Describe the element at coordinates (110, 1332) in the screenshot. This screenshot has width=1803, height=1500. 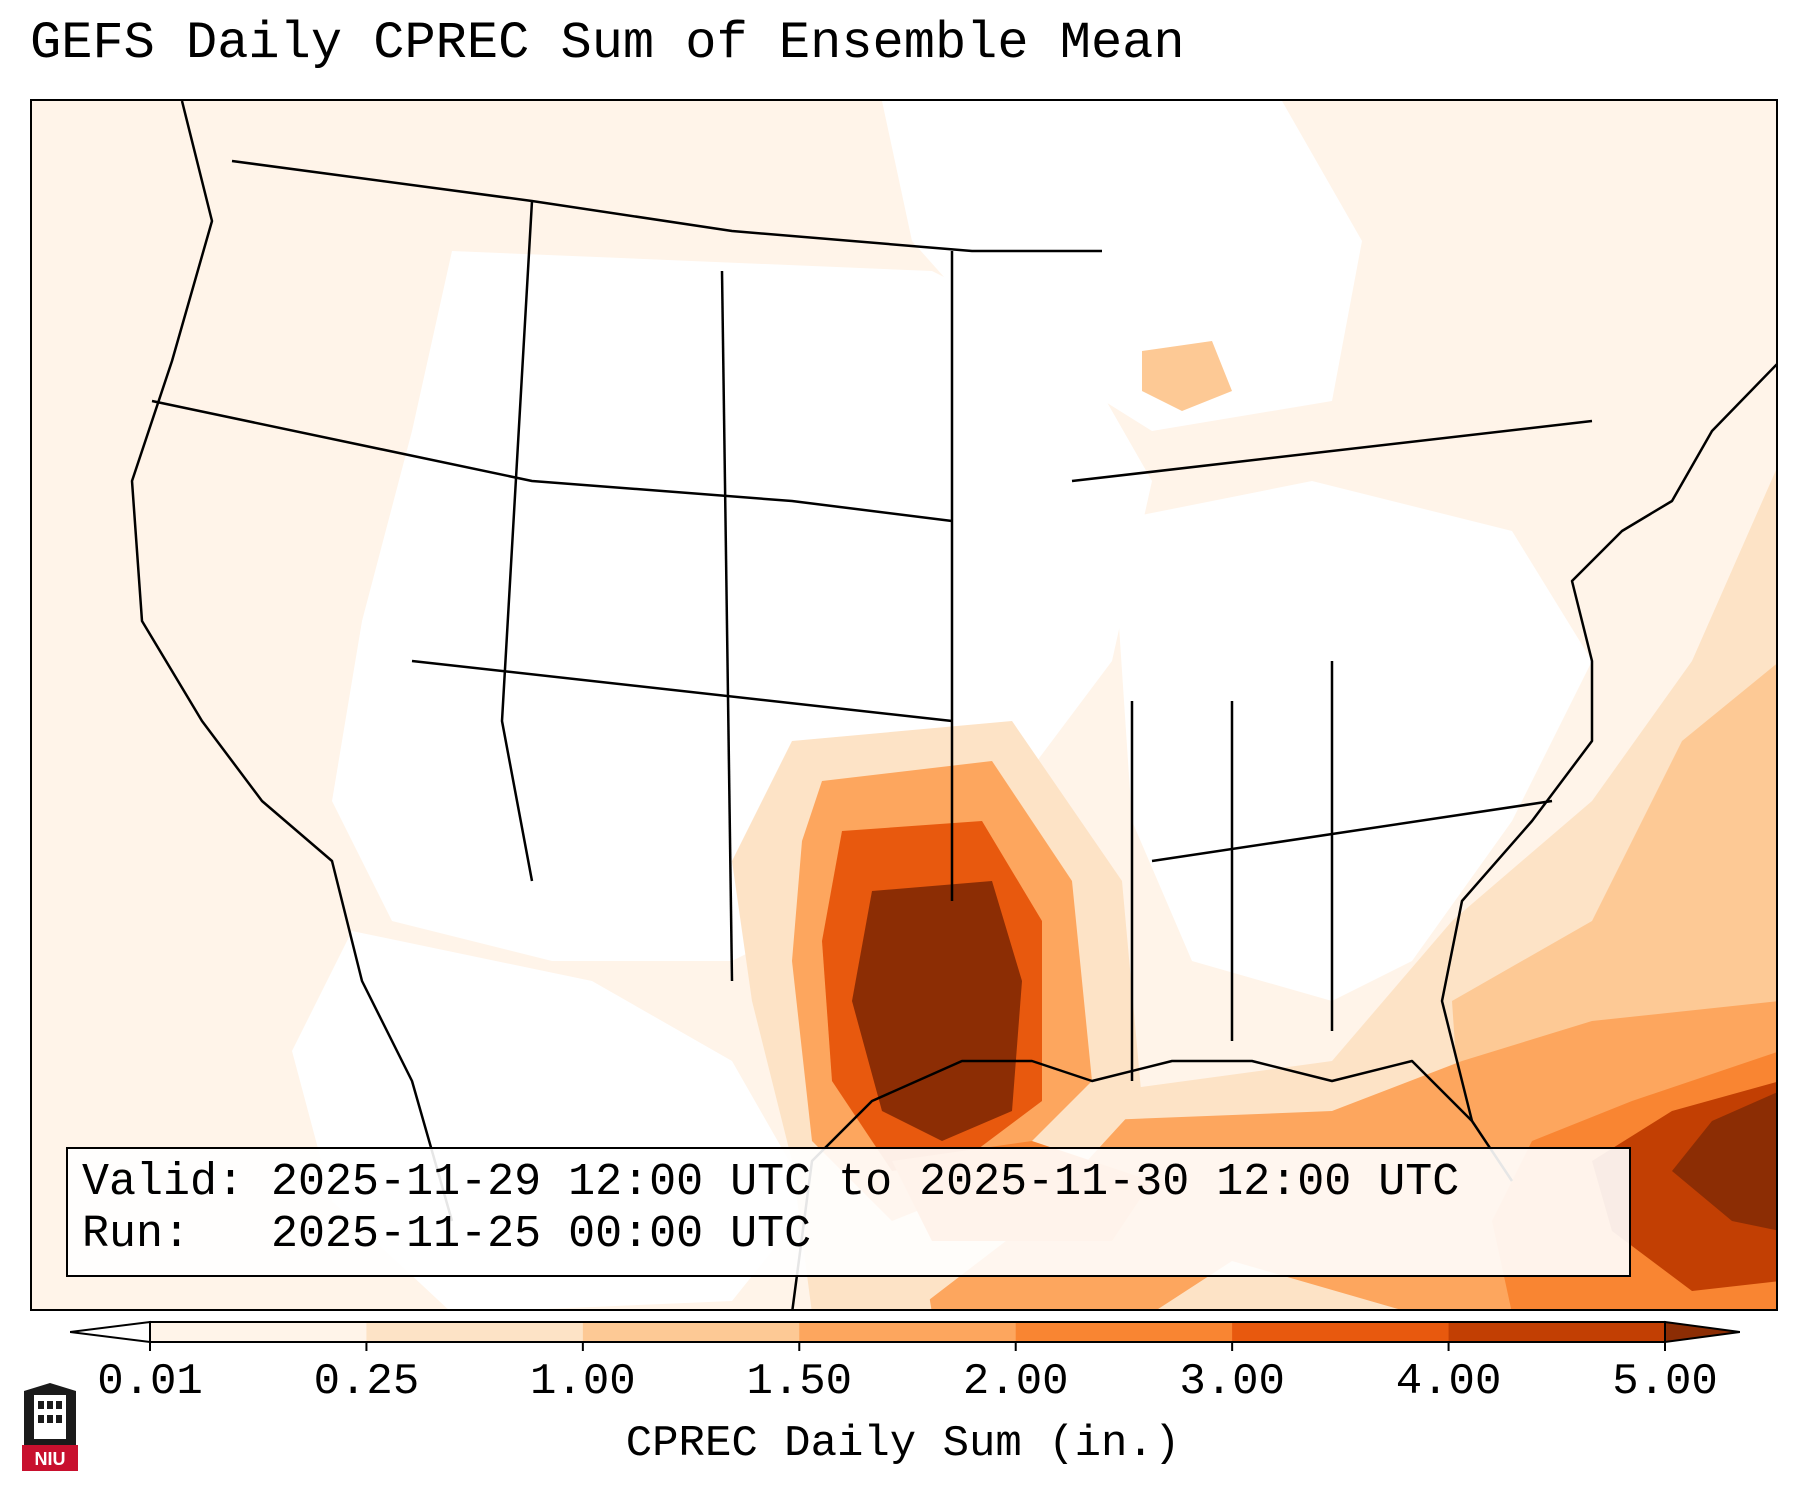
I see `colorbar-extend-min` at that location.